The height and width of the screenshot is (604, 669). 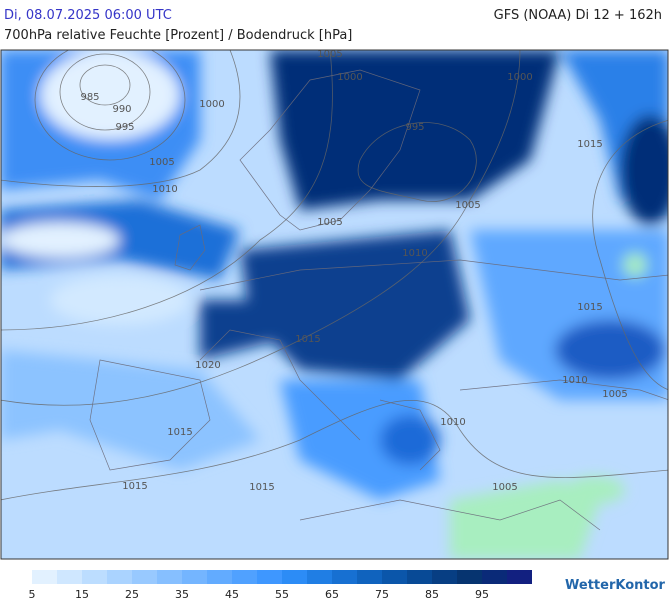 What do you see at coordinates (382, 594) in the screenshot?
I see `legend-tick-label: 75` at bounding box center [382, 594].